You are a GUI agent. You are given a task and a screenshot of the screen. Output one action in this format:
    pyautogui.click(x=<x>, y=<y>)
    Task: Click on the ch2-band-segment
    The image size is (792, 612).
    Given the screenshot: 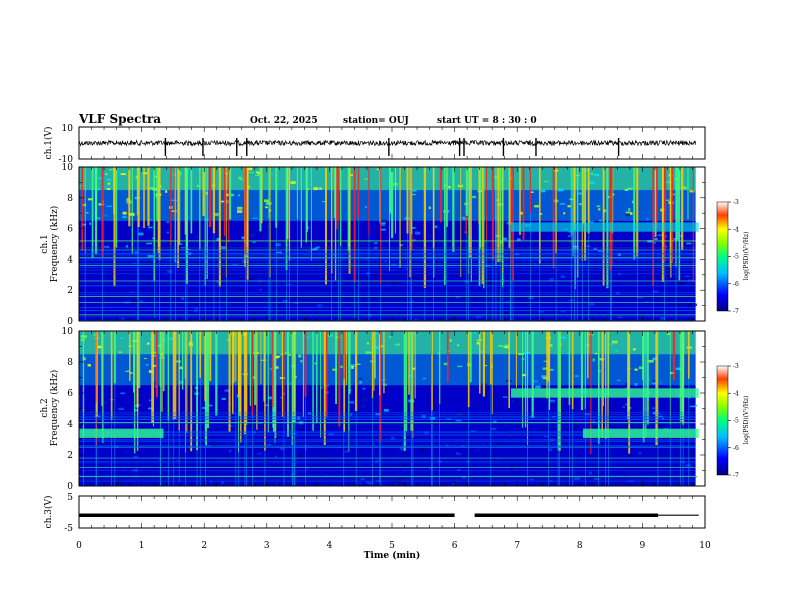 What is the action you would take?
    pyautogui.click(x=121, y=433)
    